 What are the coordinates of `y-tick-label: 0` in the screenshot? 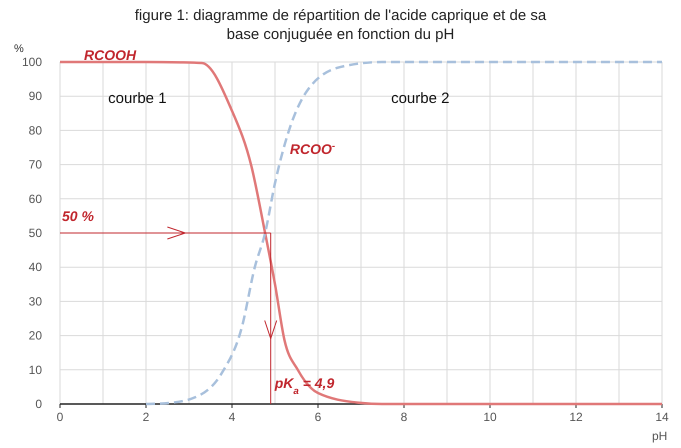 It's located at (38, 404).